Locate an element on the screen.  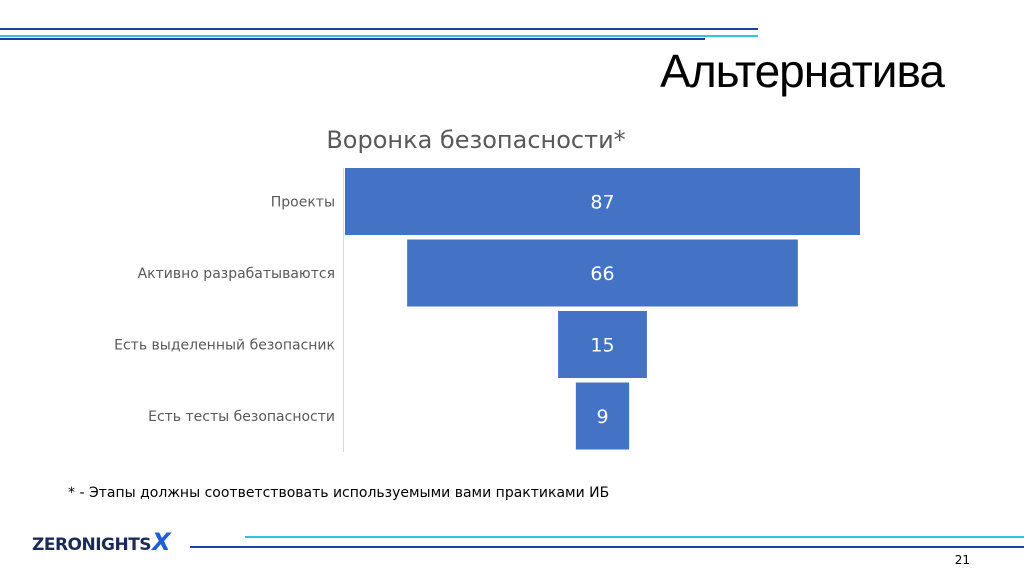
logo-x: X is located at coordinates (161, 542).